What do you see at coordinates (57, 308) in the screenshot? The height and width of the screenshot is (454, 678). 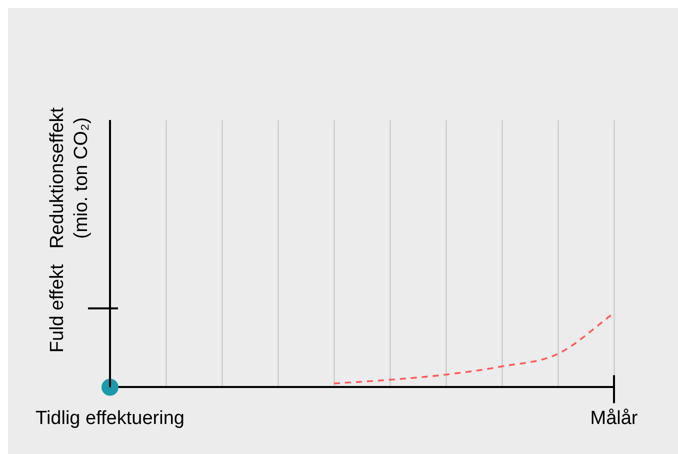 I see `text: Fuld effekt` at bounding box center [57, 308].